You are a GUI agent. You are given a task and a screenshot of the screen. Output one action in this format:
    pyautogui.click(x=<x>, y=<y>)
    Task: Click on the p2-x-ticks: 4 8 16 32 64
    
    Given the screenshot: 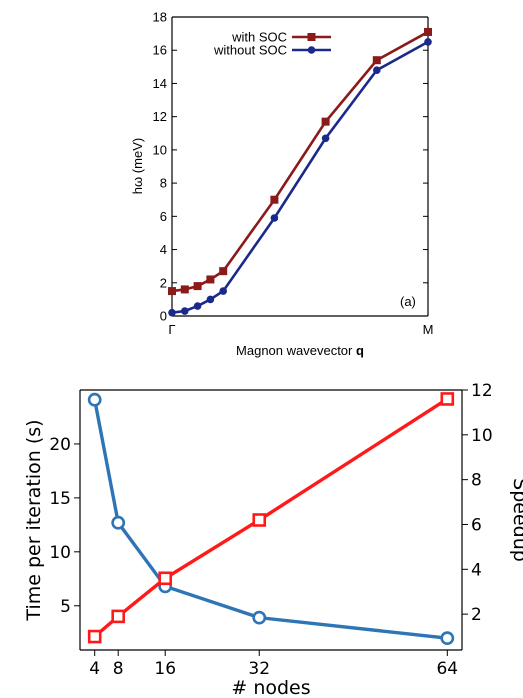 What is the action you would take?
    pyautogui.click(x=273, y=664)
    